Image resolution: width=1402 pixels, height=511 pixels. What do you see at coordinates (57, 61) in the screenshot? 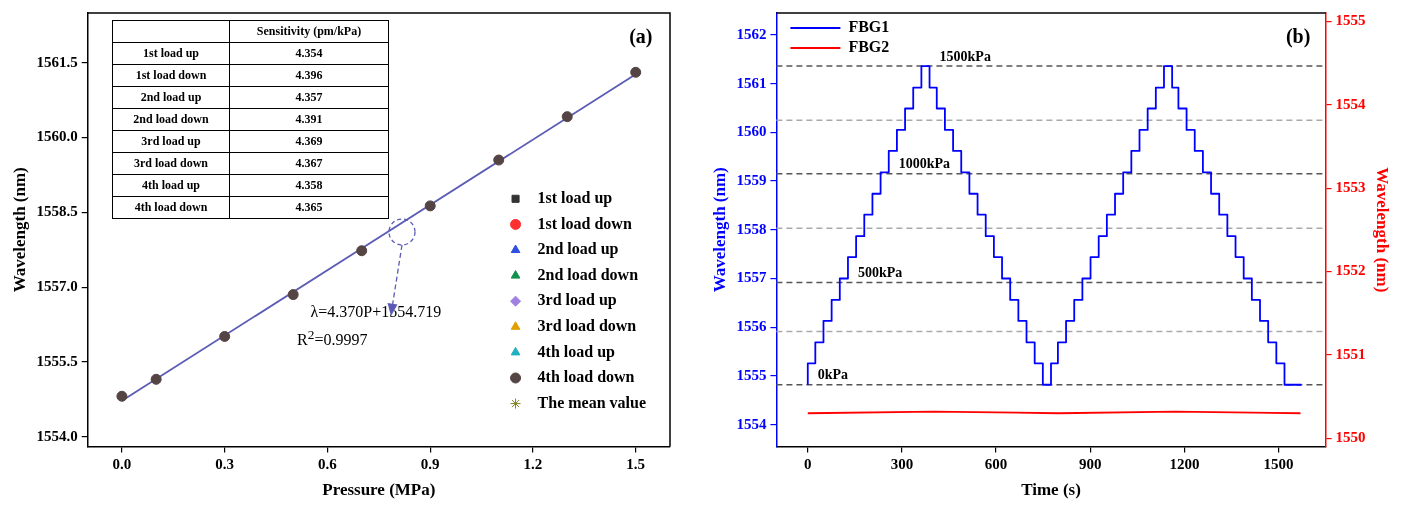
I see `y-tick-label: 1561.5` at bounding box center [57, 61].